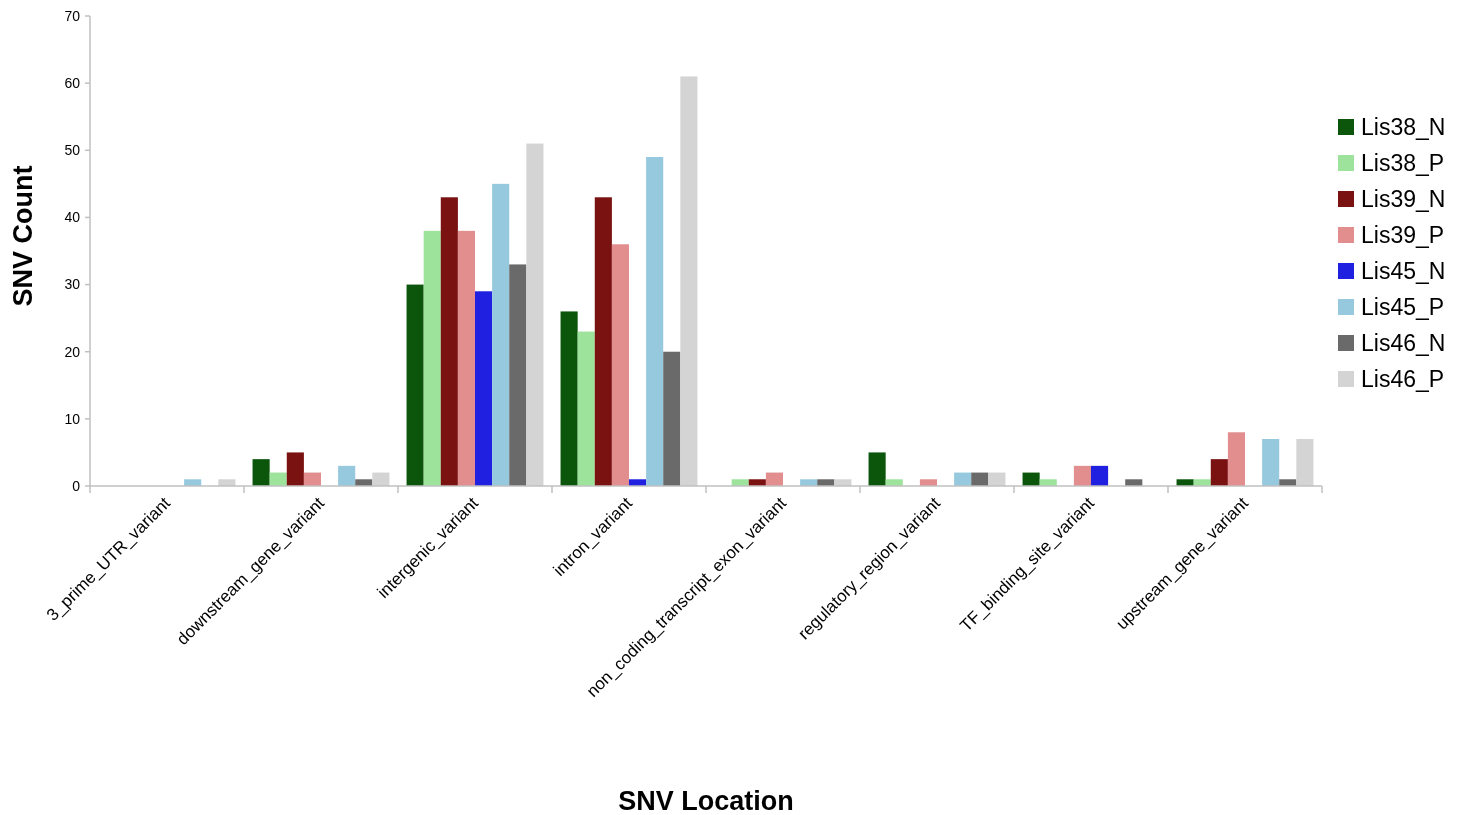 This screenshot has width=1473, height=815. I want to click on y-tick-label: 70, so click(72, 15).